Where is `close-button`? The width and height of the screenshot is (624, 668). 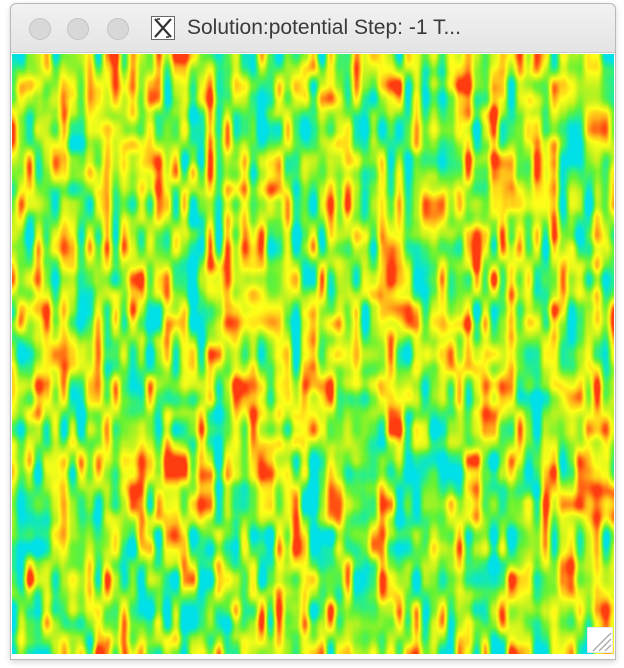 close-button is located at coordinates (40, 29).